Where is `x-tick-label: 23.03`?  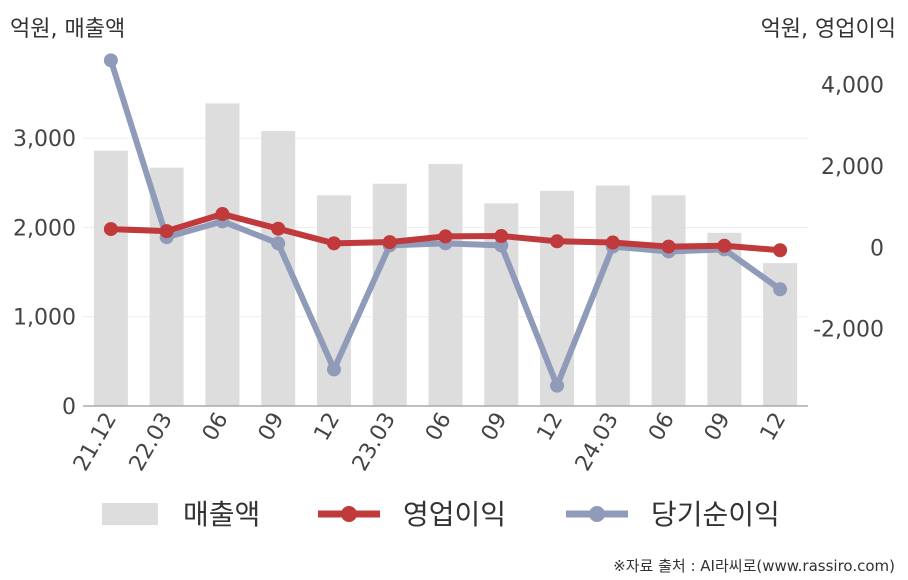
x-tick-label: 23.03 is located at coordinates (374, 442).